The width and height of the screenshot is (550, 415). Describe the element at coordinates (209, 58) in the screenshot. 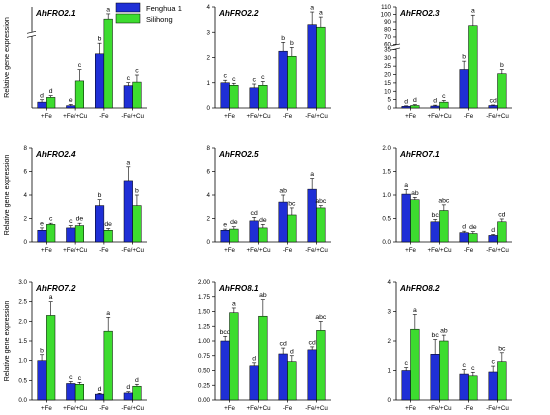

I see `y-tick-label: 2` at that location.